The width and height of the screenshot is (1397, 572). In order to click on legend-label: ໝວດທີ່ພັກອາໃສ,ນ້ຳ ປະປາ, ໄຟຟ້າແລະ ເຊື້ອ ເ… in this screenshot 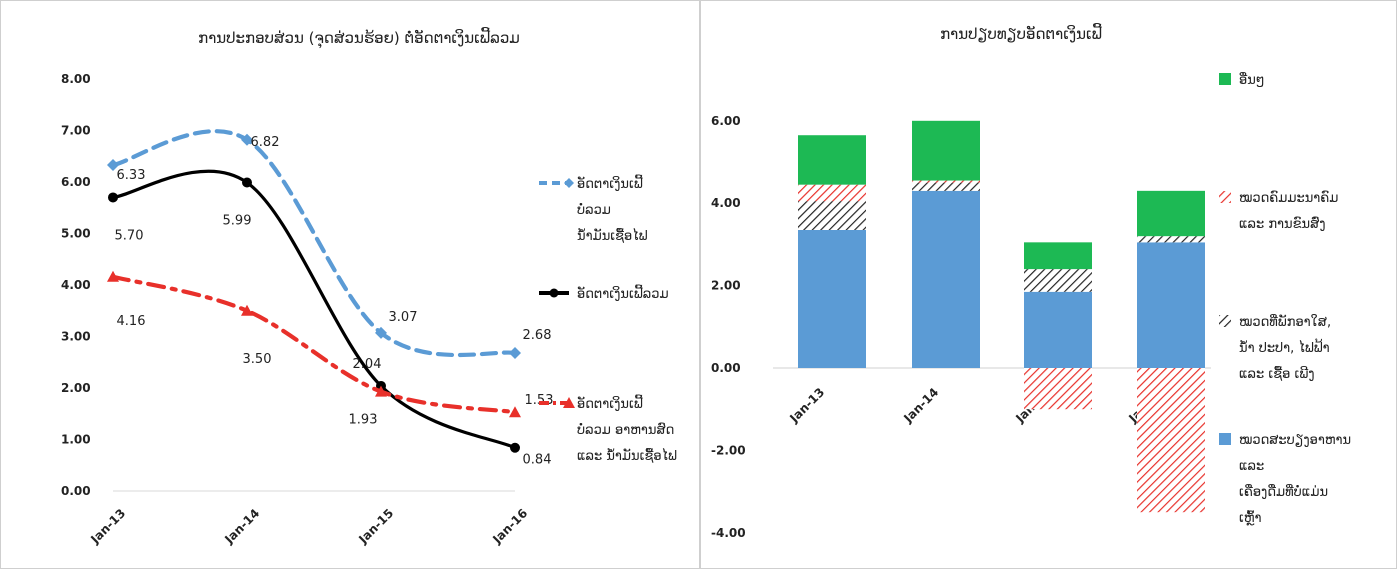, I will do `click(1285, 348)`.